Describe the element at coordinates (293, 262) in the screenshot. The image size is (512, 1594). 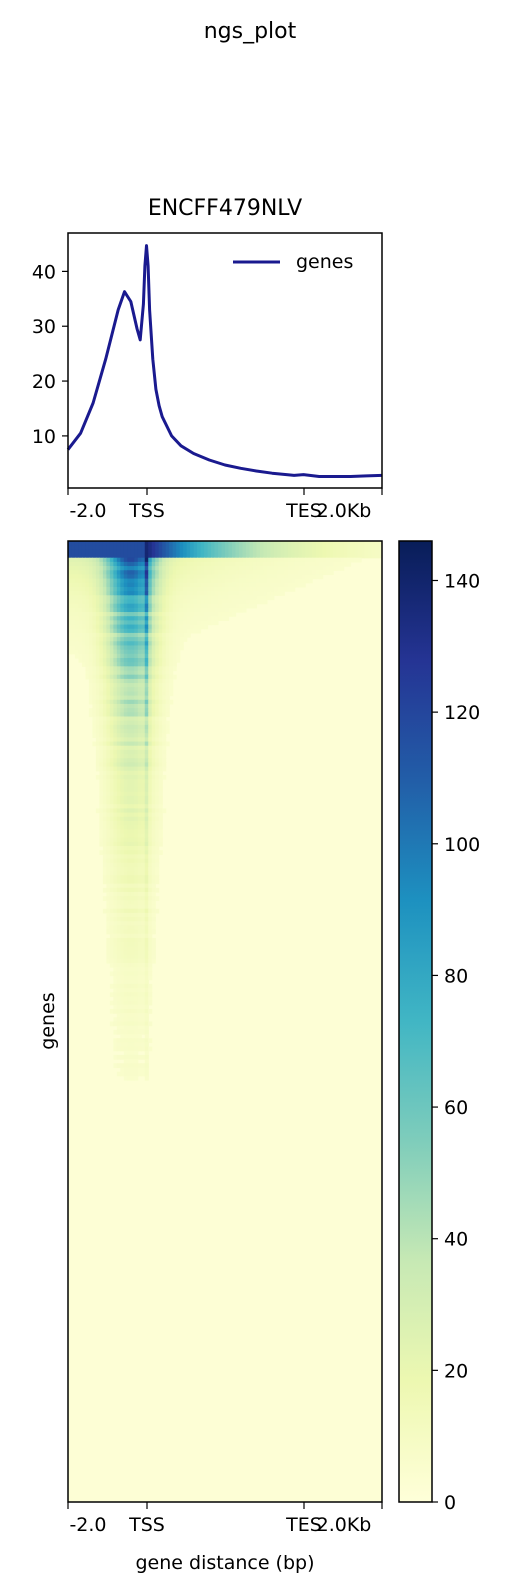
I see `profile-legend: genes` at that location.